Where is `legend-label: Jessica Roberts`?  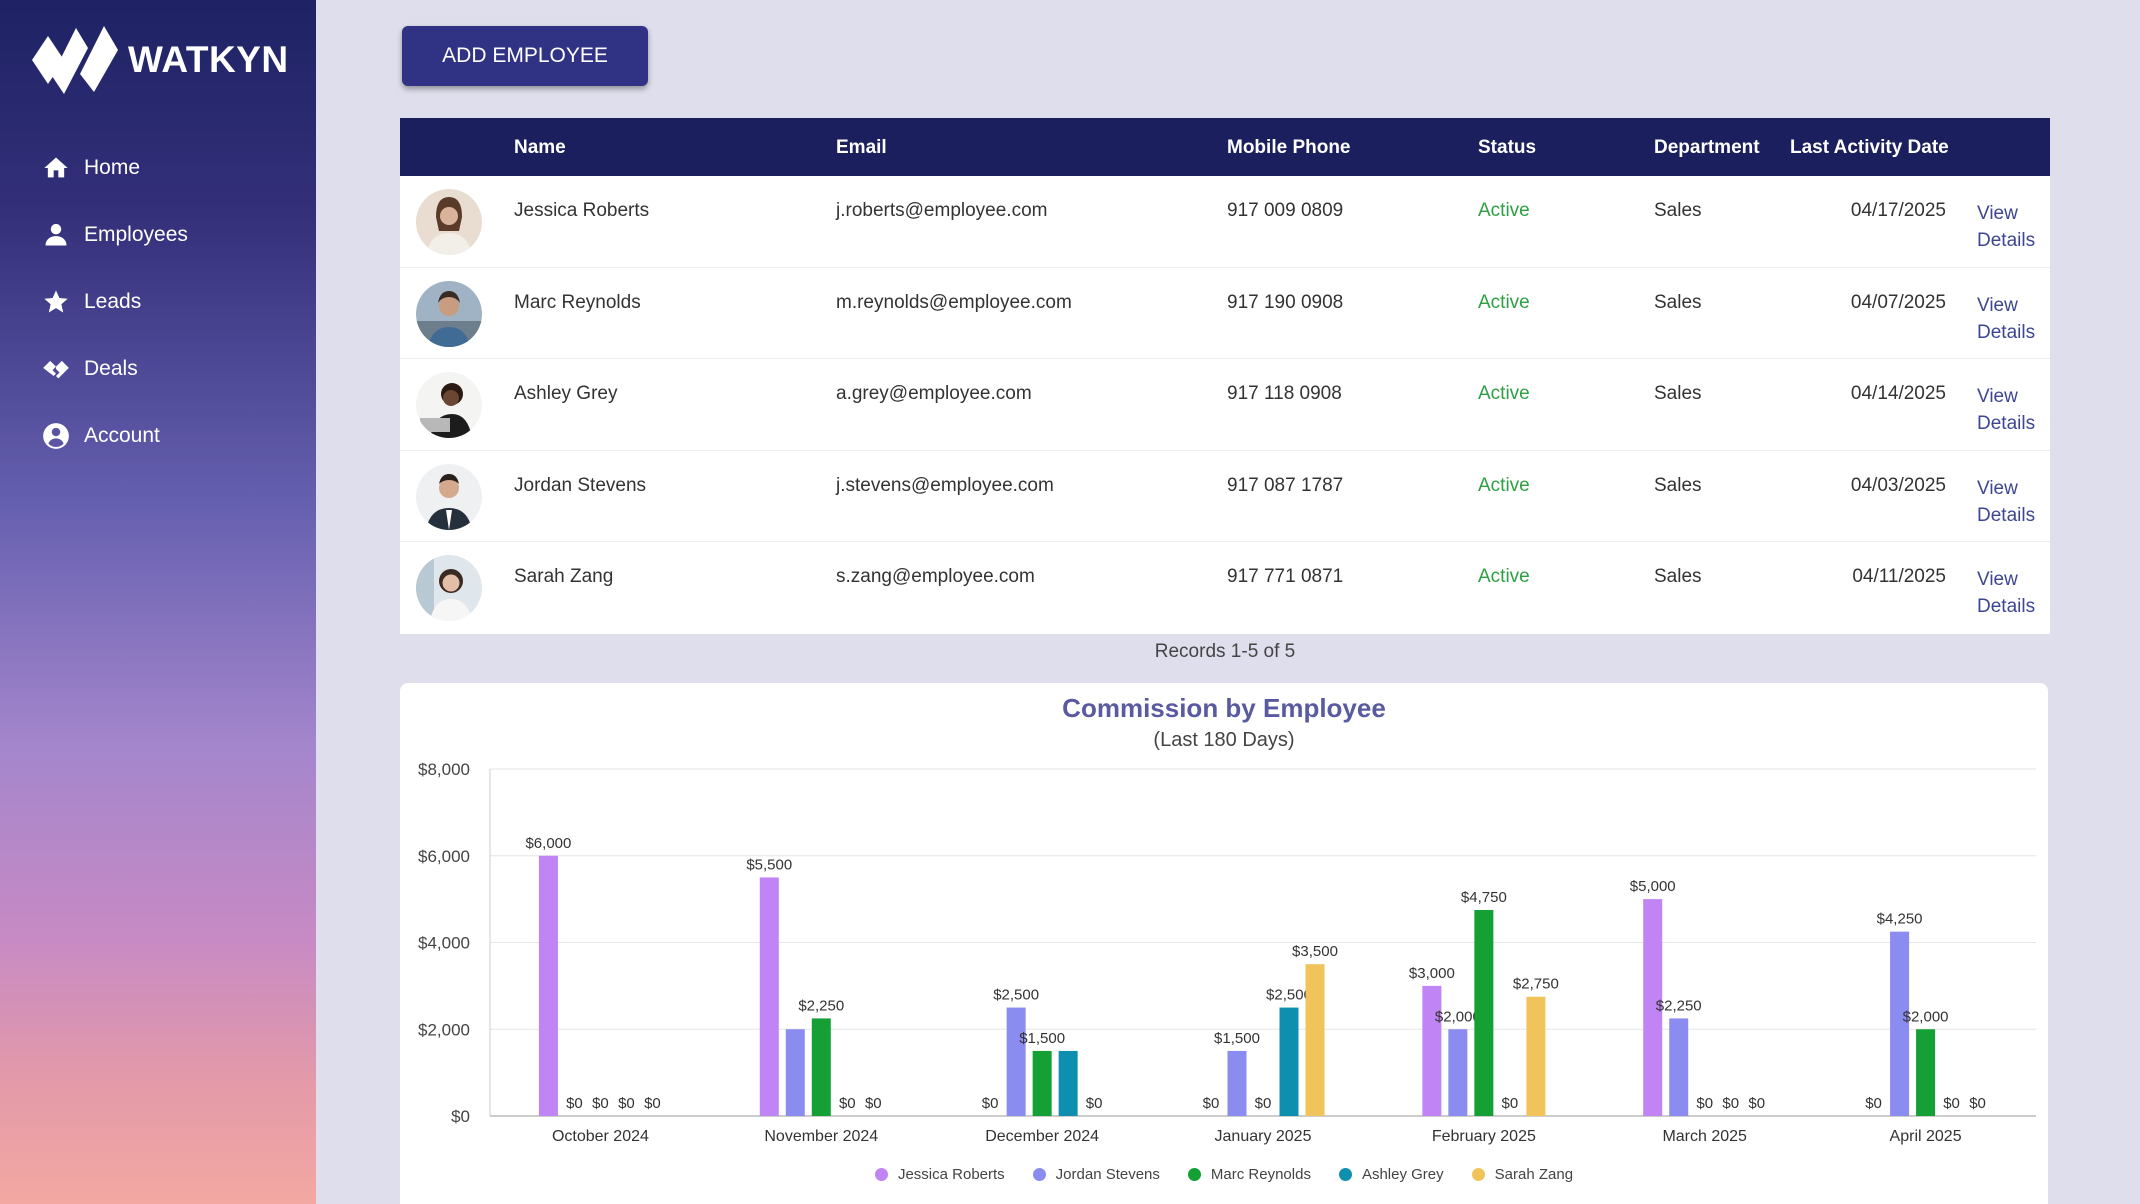 legend-label: Jessica Roberts is located at coordinates (951, 1174).